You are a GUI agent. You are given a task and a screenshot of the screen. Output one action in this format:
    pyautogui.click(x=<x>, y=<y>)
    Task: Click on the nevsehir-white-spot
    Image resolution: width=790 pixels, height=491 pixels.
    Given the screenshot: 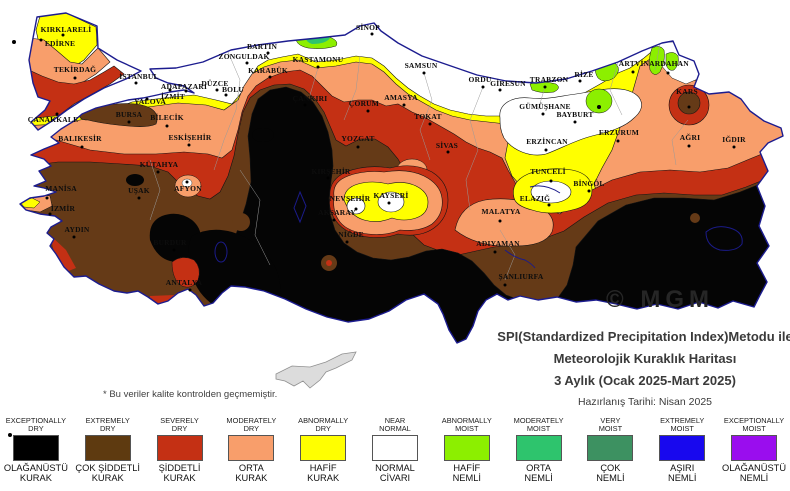 What is the action you would take?
    pyautogui.click(x=356, y=206)
    